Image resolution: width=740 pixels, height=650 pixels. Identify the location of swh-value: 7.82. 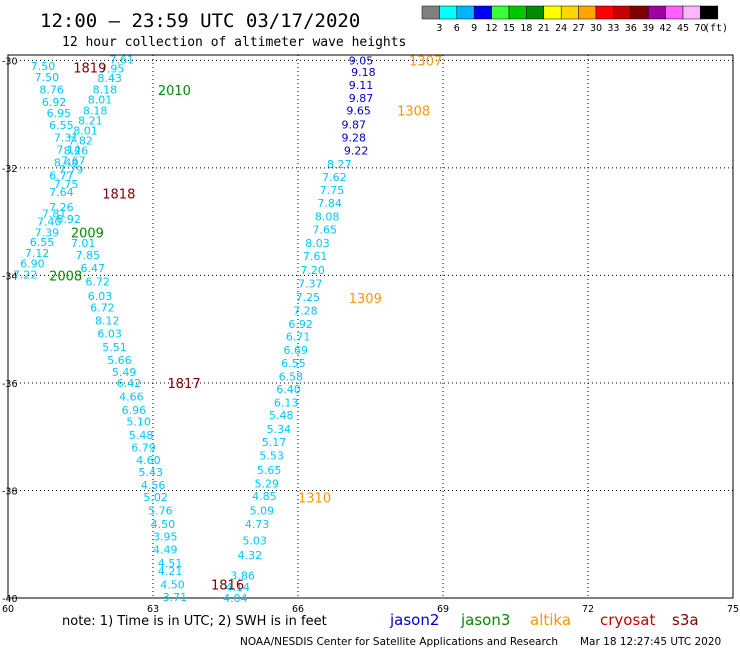
(80, 140).